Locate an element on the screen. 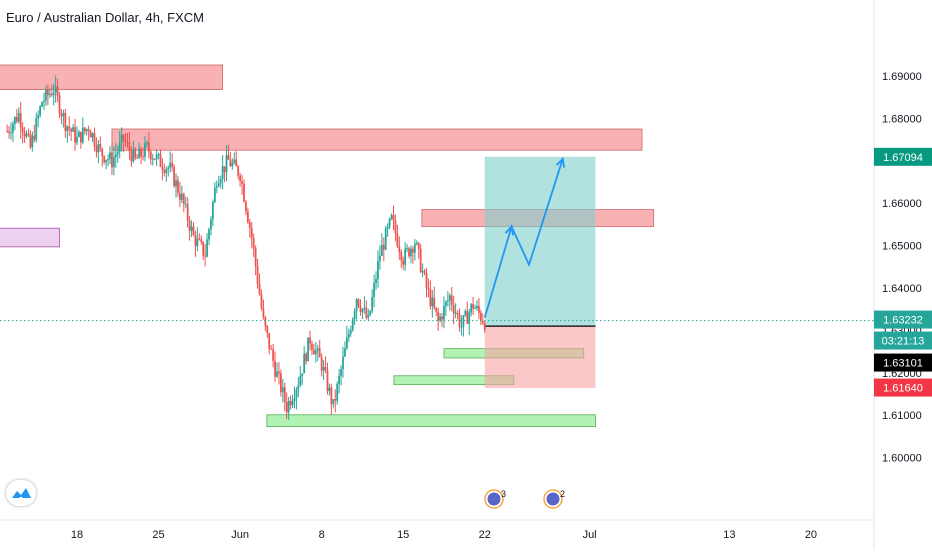  x-tick-label: 8 is located at coordinates (322, 535).